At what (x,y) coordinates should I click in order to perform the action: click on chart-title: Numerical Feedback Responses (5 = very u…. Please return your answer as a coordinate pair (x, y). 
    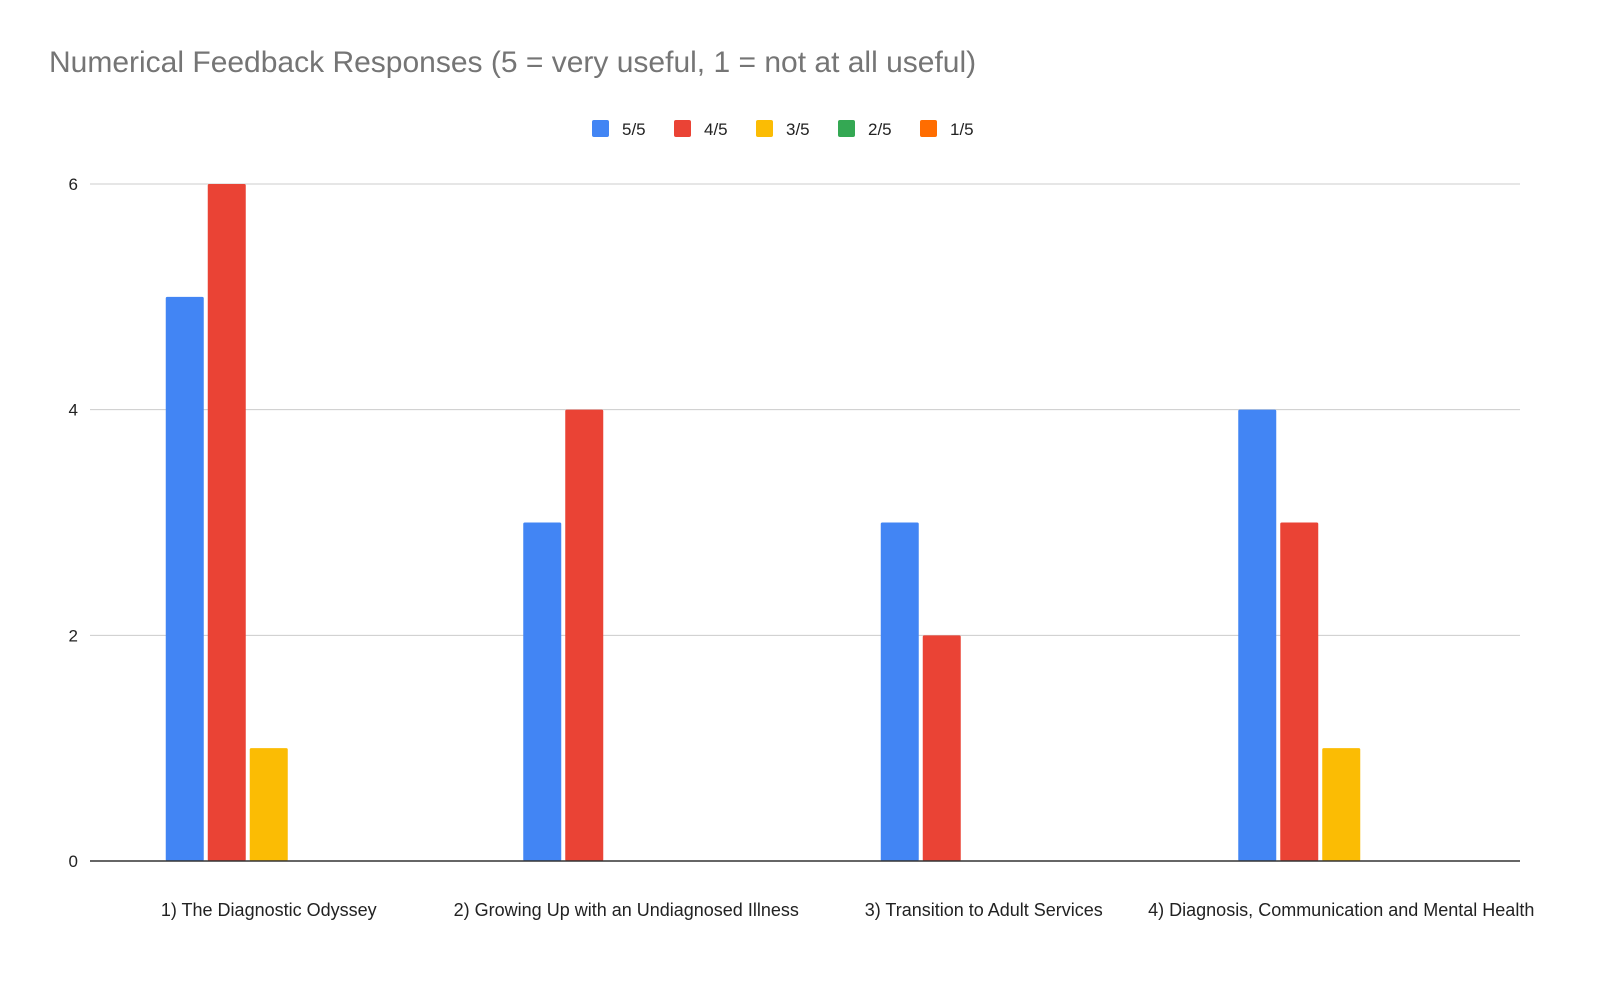
    Looking at the image, I should click on (513, 62).